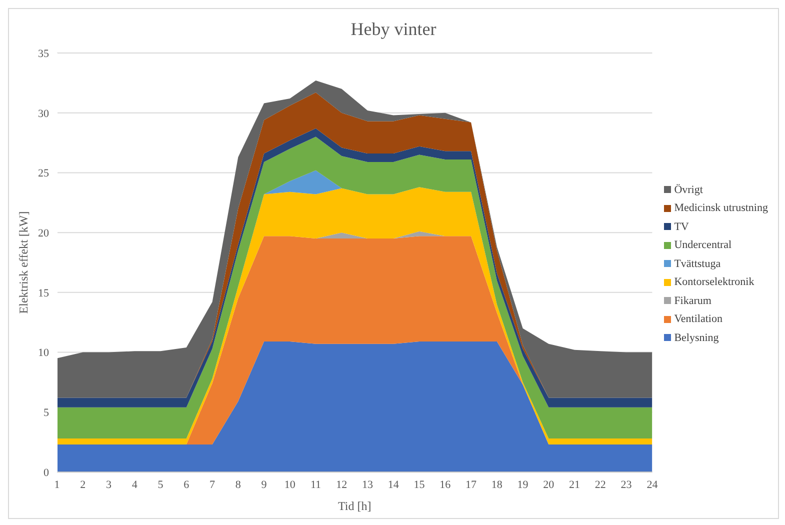 The height and width of the screenshot is (525, 785). What do you see at coordinates (696, 338) in the screenshot?
I see `legend-label: Belysning` at bounding box center [696, 338].